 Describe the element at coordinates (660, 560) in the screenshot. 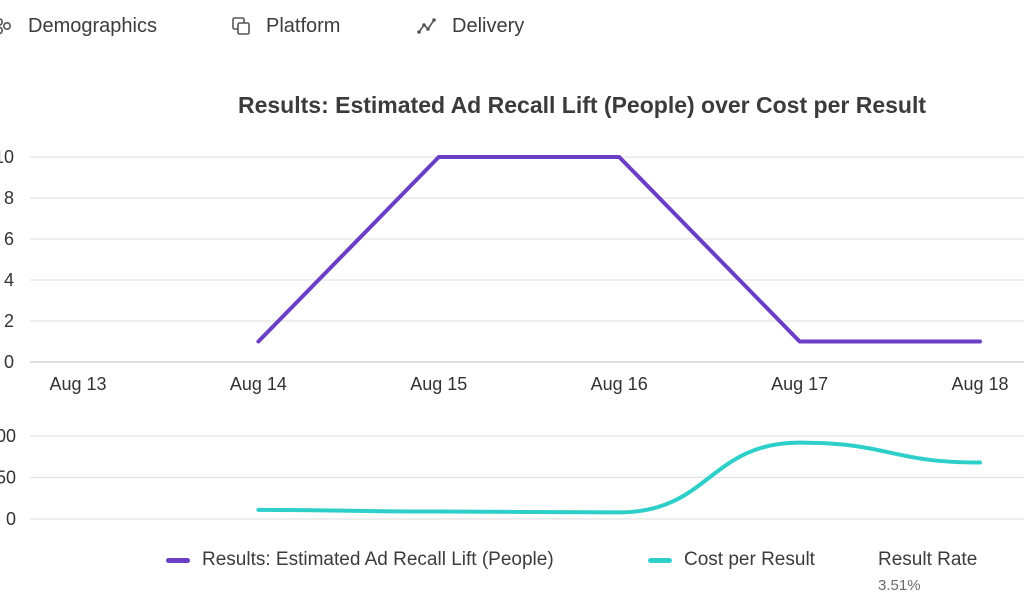

I see `legend-swatch-cost-per-result` at that location.